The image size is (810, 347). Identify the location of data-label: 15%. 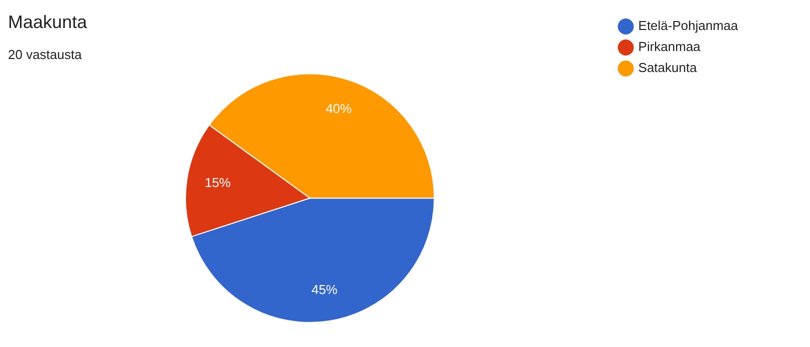
(218, 182).